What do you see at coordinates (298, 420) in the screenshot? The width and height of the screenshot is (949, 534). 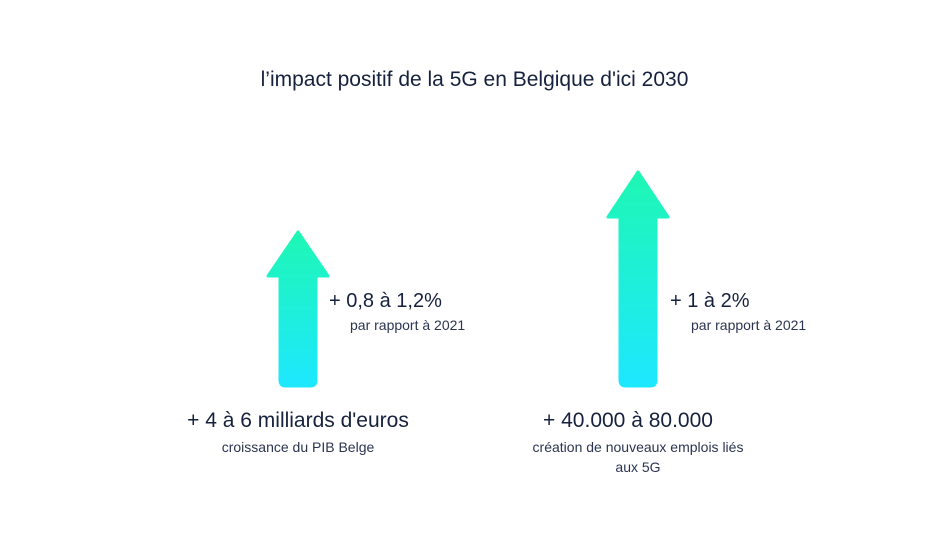 I see `left-headline: + 4 à 6 milliards d'euros` at bounding box center [298, 420].